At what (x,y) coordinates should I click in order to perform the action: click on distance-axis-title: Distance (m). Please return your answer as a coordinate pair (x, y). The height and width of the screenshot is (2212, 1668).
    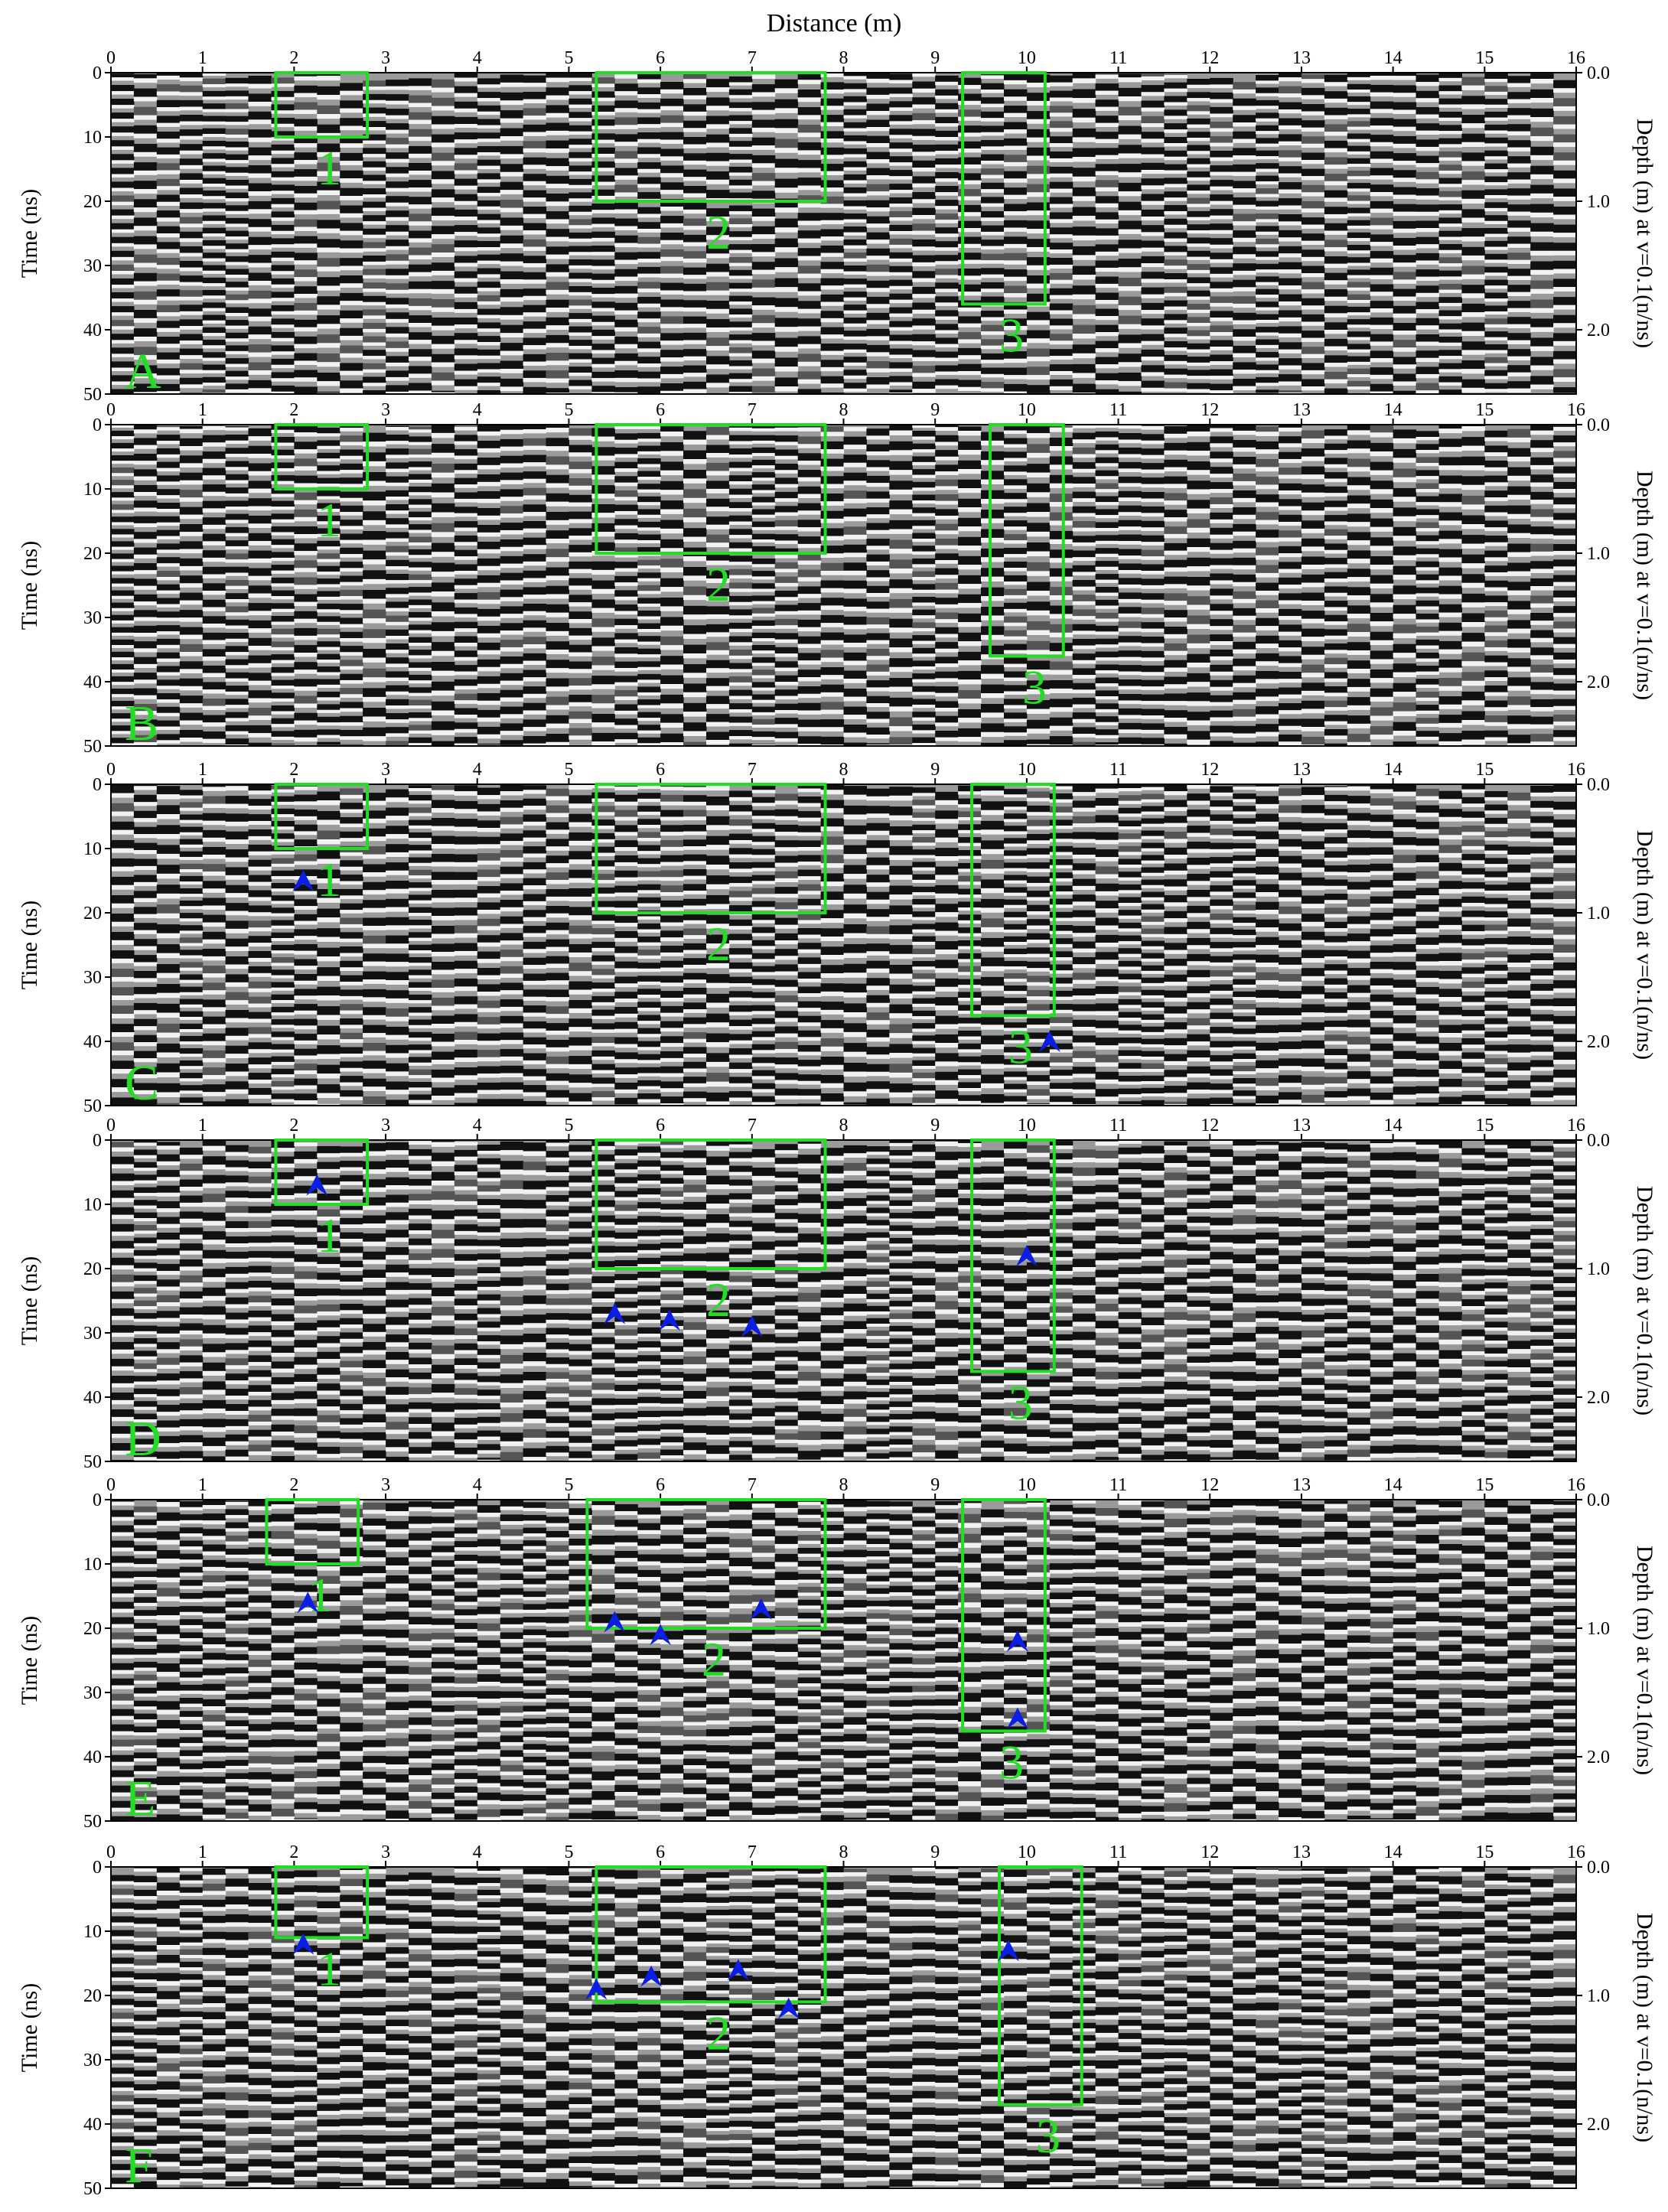
    Looking at the image, I should click on (834, 23).